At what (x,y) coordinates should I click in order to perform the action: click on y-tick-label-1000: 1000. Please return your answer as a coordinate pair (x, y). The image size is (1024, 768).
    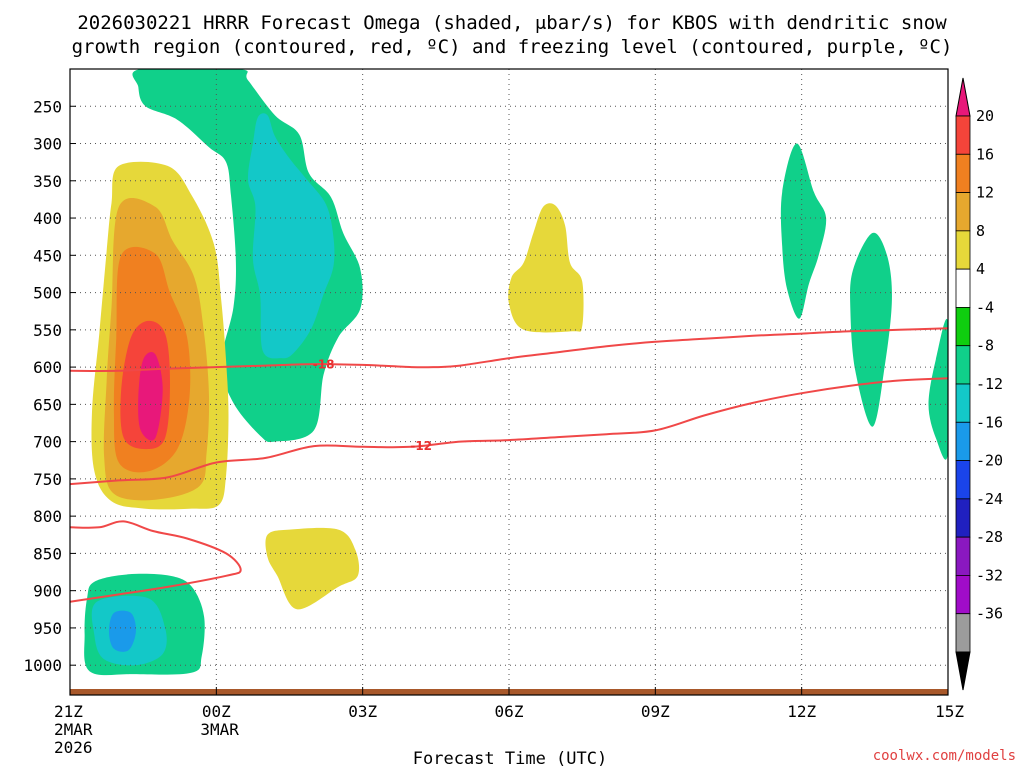
    Looking at the image, I should click on (42, 665).